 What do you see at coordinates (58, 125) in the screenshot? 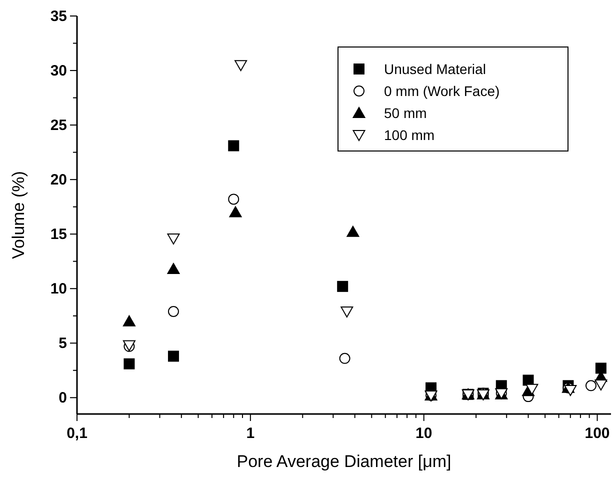
I see `y-tick-label: 25` at bounding box center [58, 125].